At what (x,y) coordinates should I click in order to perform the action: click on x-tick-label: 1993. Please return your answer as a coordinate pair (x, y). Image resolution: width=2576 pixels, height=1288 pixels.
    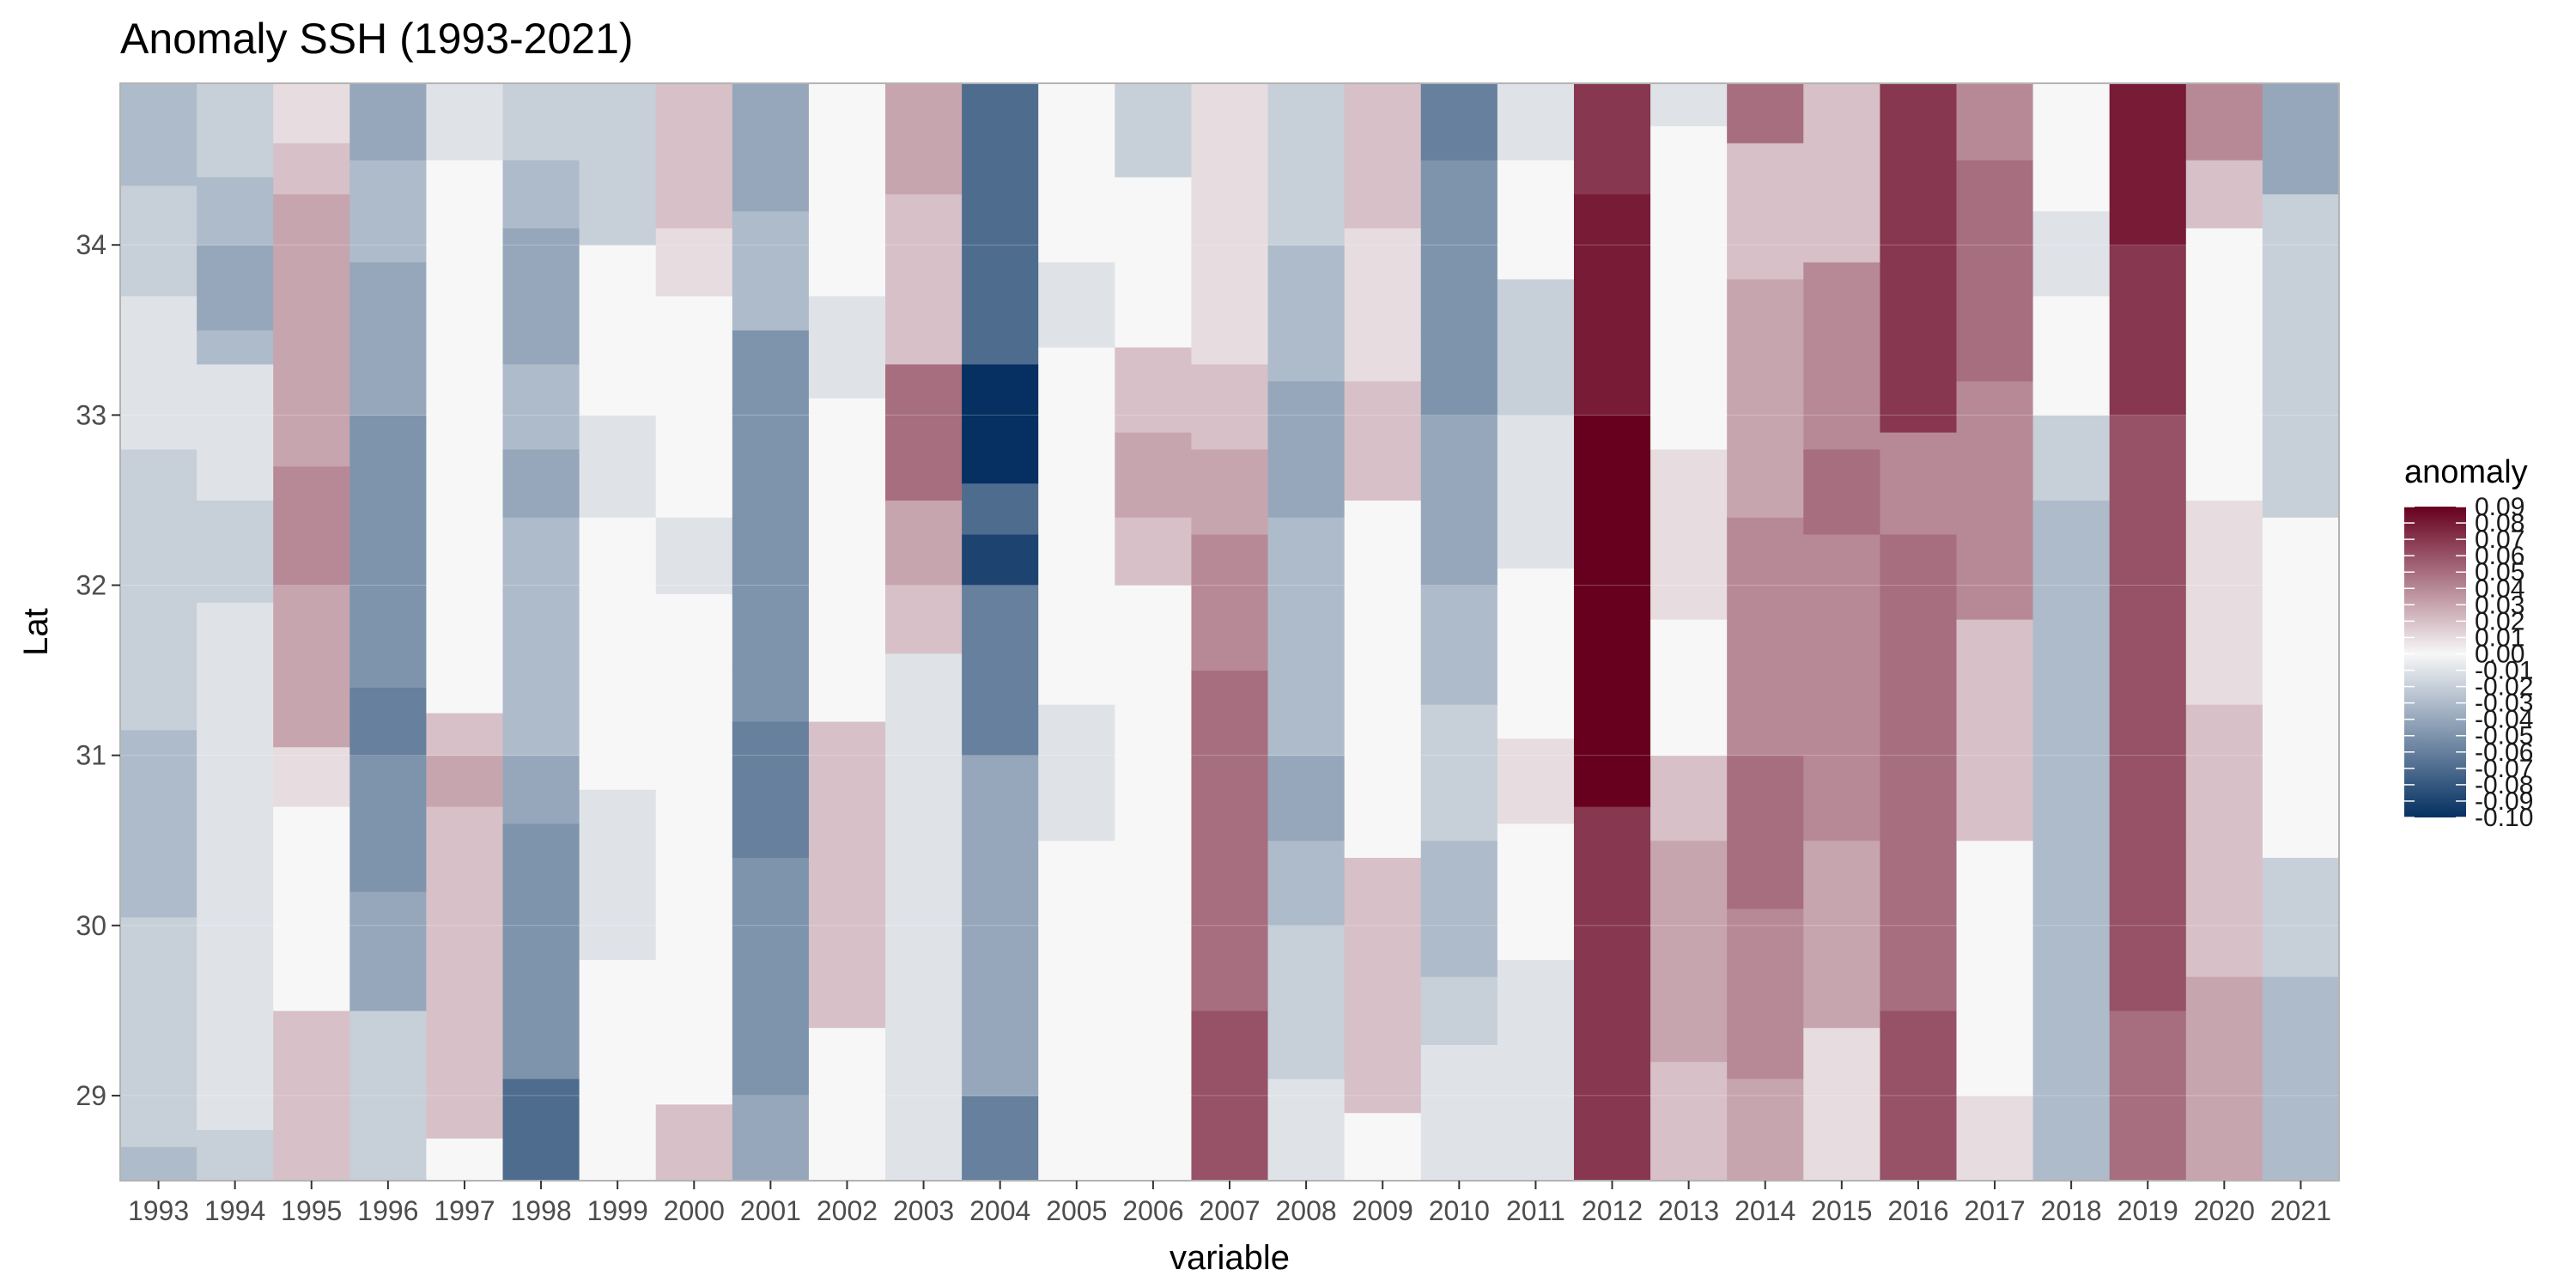
    Looking at the image, I should click on (159, 1210).